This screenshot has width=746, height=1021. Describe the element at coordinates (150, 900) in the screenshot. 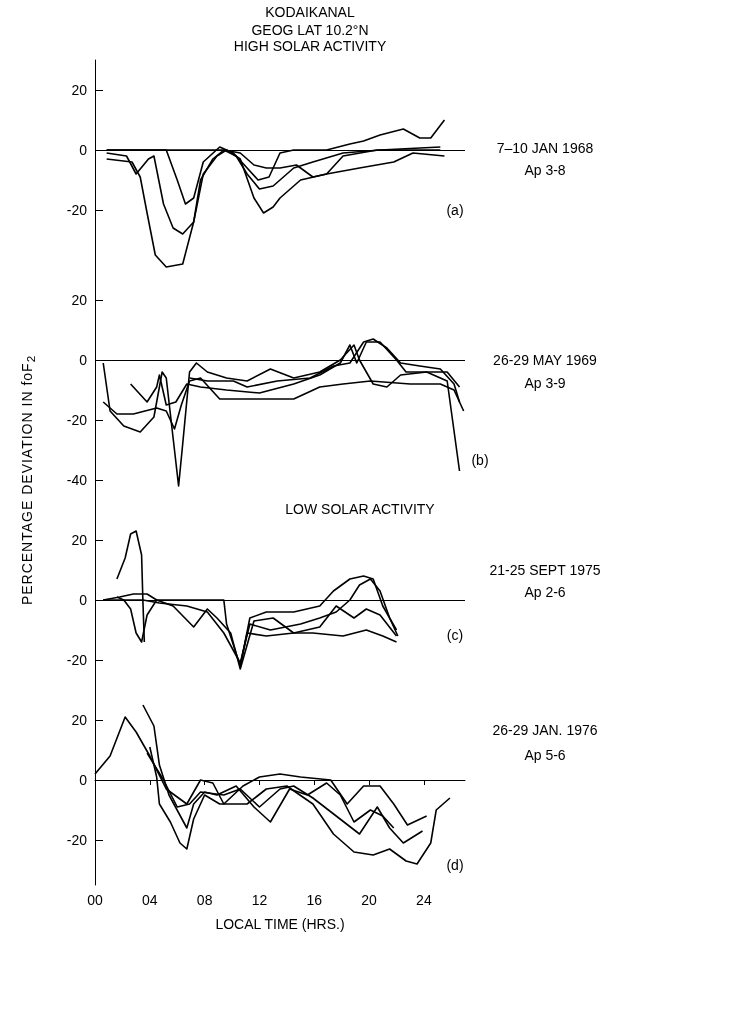

I see `x-tick-label: 04` at that location.